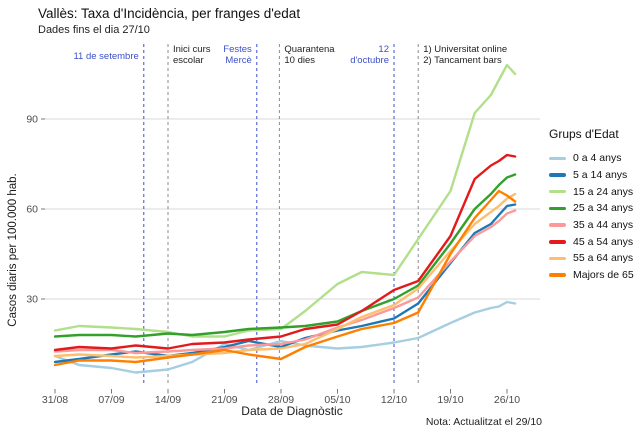 The height and width of the screenshot is (438, 640). Describe the element at coordinates (557, 208) in the screenshot. I see `legend-swatch-25-a-34-anys` at that location.